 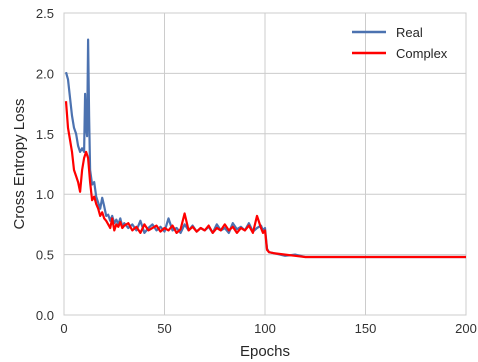 What do you see at coordinates (45, 134) in the screenshot?
I see `y-tick-label: 1.5` at bounding box center [45, 134].